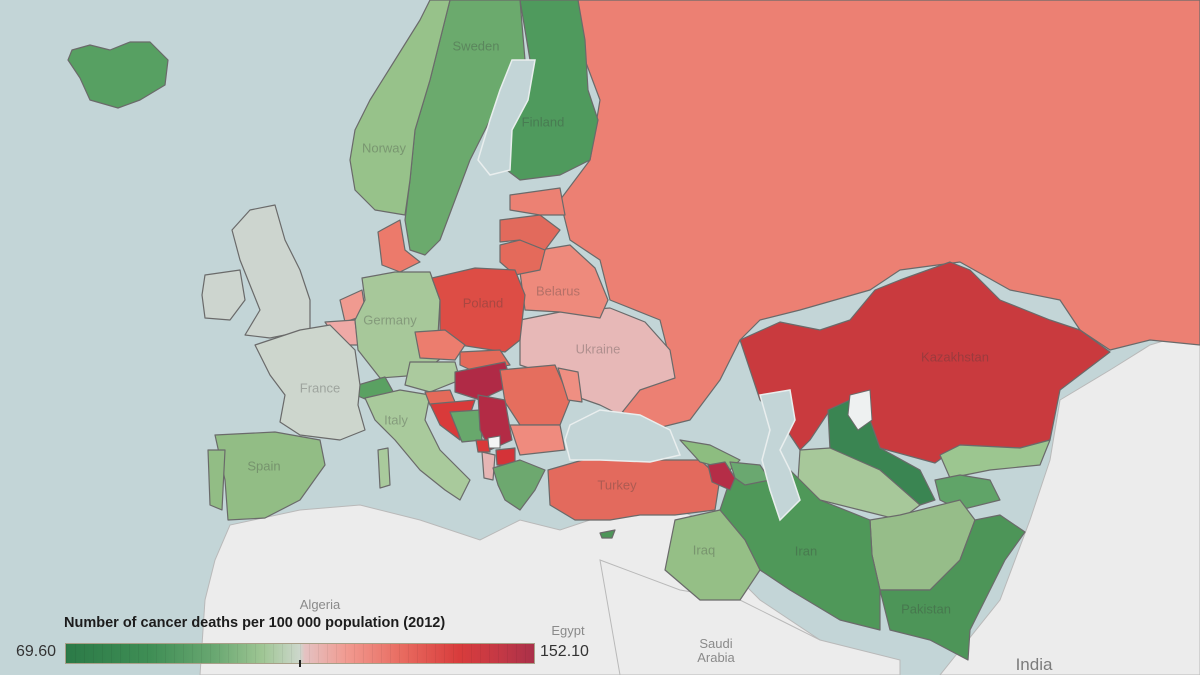 The width and height of the screenshot is (1200, 675). I want to click on country-iraq, so click(712, 555).